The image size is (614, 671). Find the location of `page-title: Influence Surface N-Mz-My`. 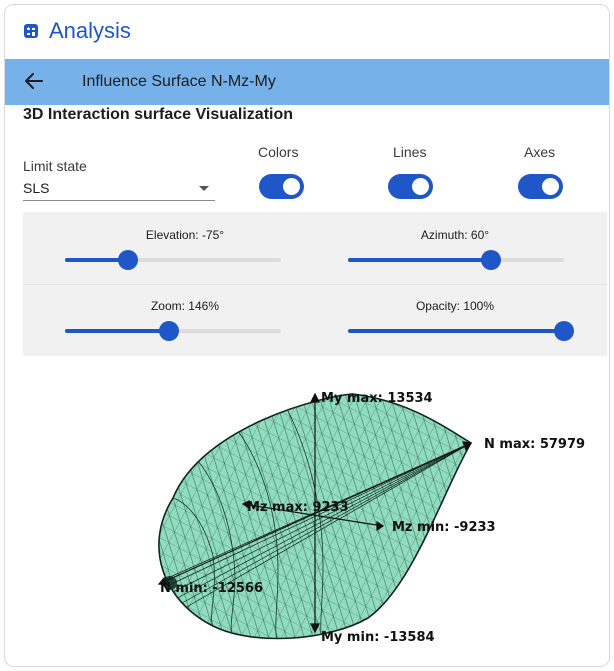

page-title: Influence Surface N-Mz-My is located at coordinates (179, 81).